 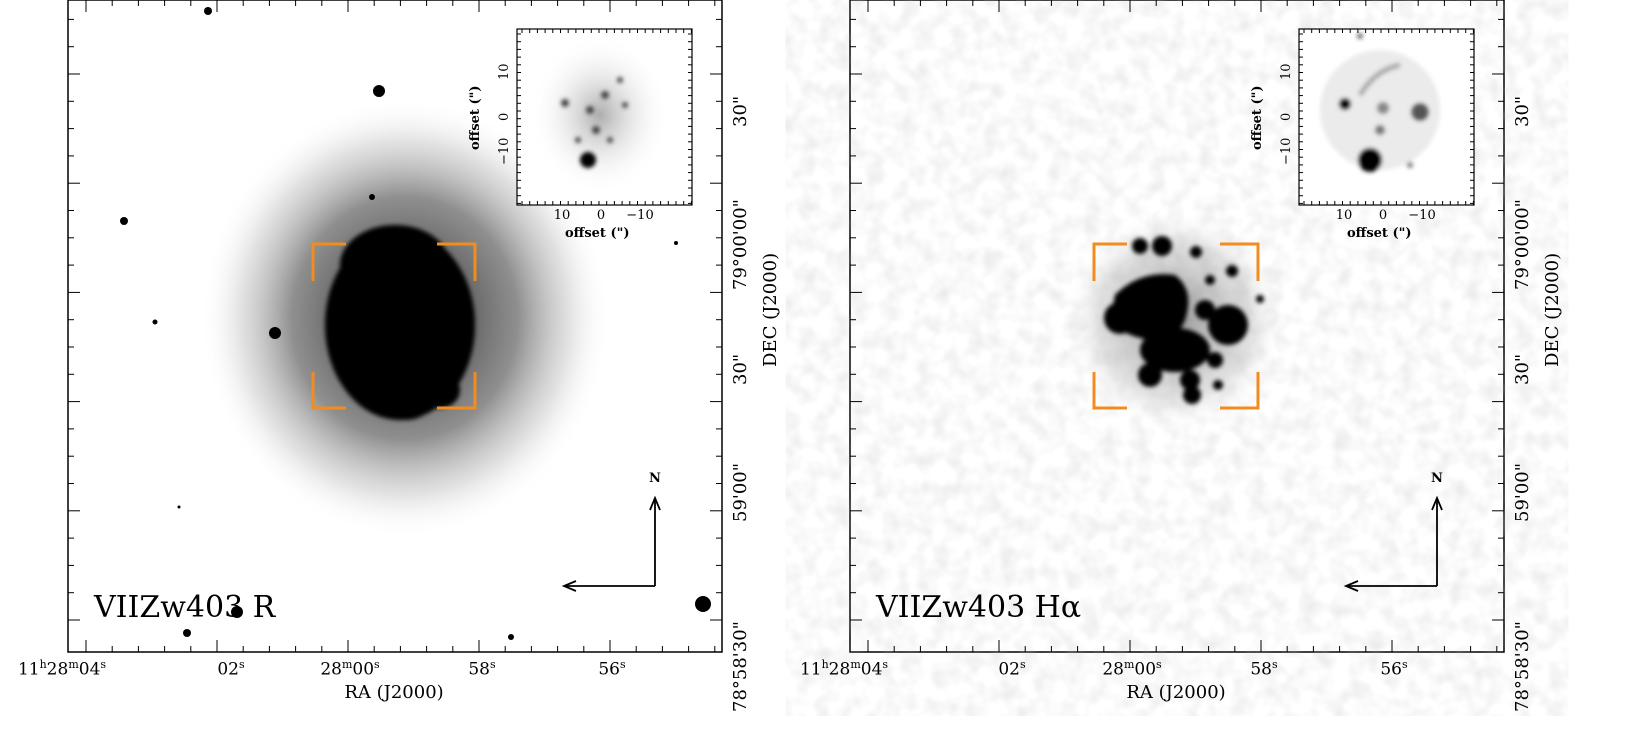 What do you see at coordinates (1522, 111) in the screenshot?
I see `ha-dec-tick-5: 30"` at bounding box center [1522, 111].